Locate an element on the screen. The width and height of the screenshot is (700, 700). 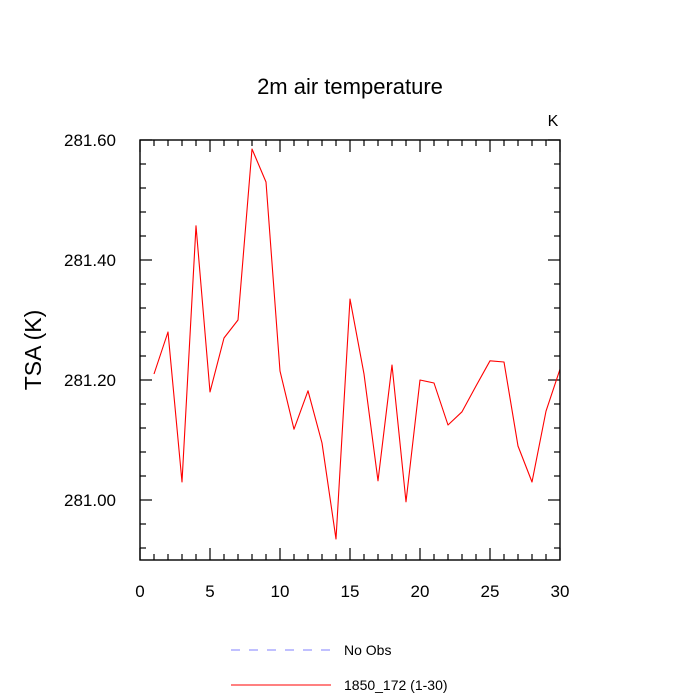
x-tick-label: 0 is located at coordinates (139, 591).